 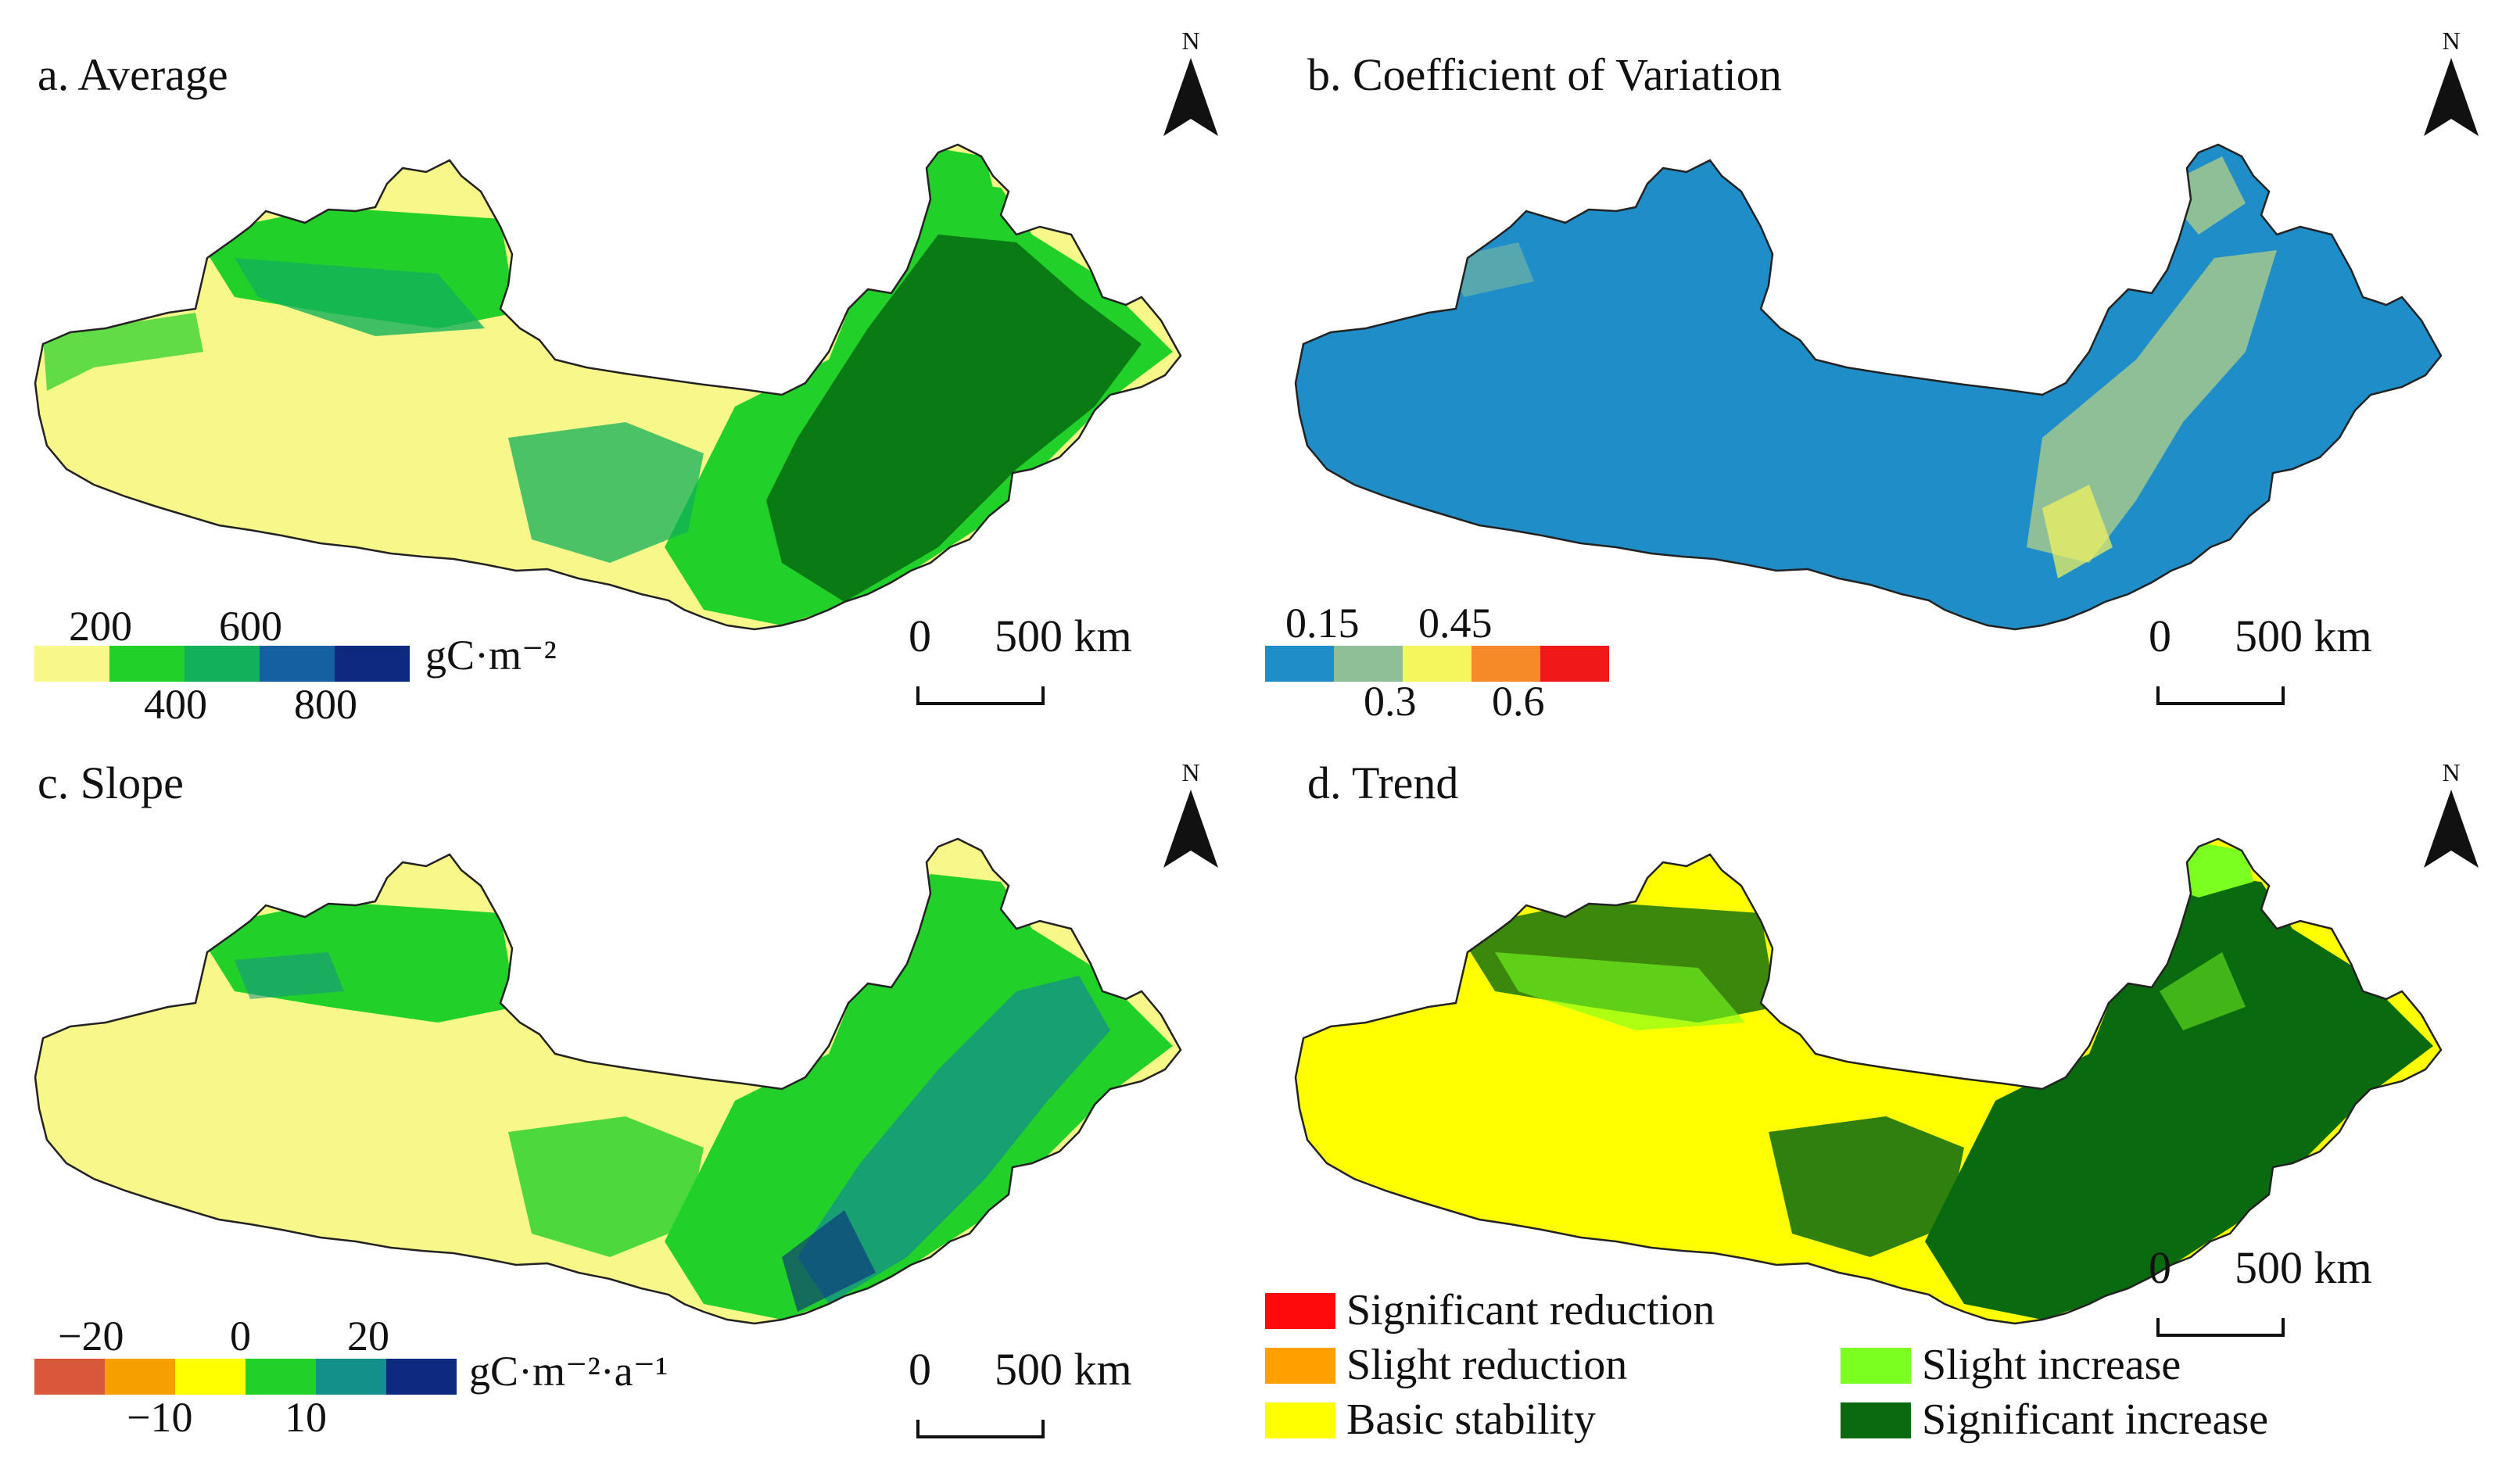 I want to click on legend-label-600: 600, so click(x=250, y=626).